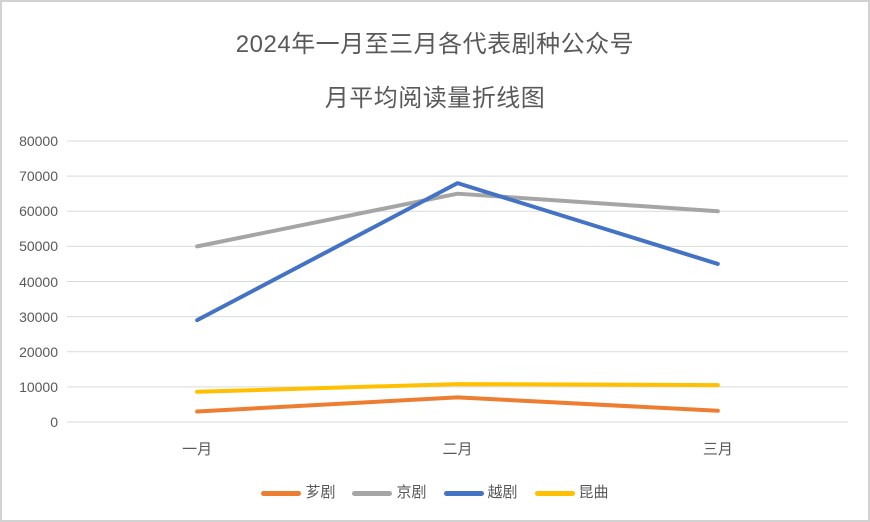  Describe the element at coordinates (38, 176) in the screenshot. I see `y-axis-tick-label: 70000` at that location.